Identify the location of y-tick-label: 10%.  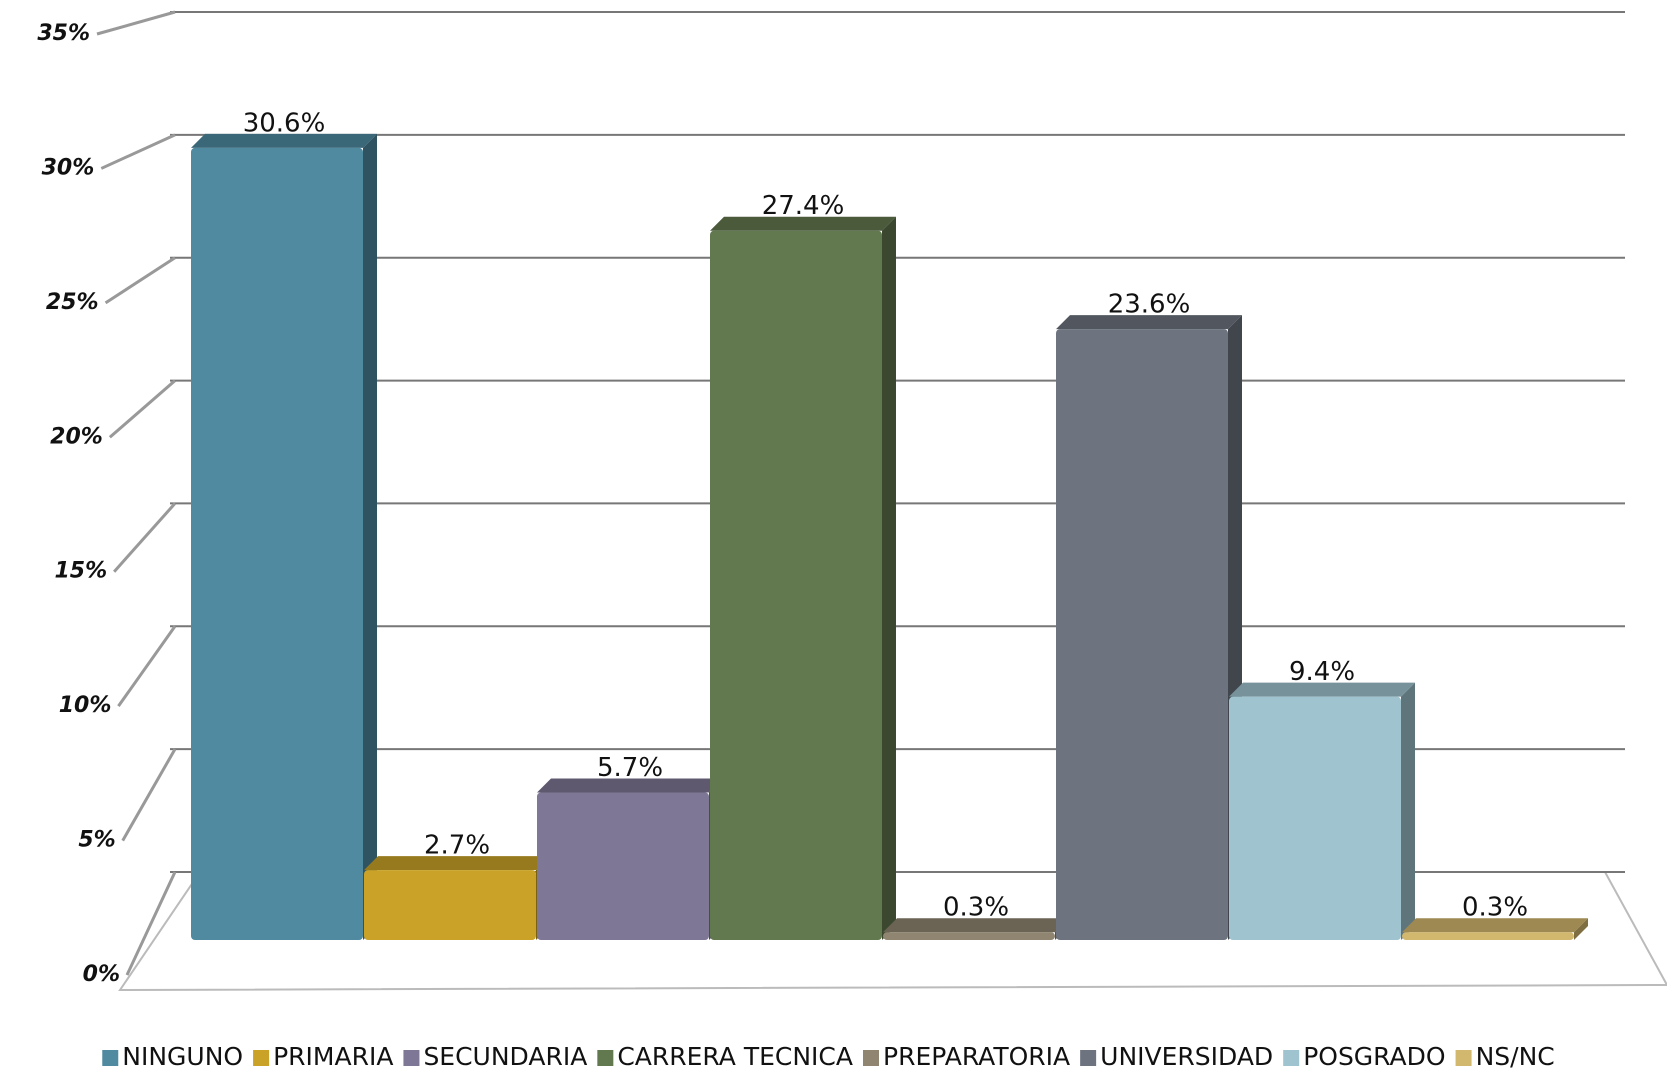
(85, 705).